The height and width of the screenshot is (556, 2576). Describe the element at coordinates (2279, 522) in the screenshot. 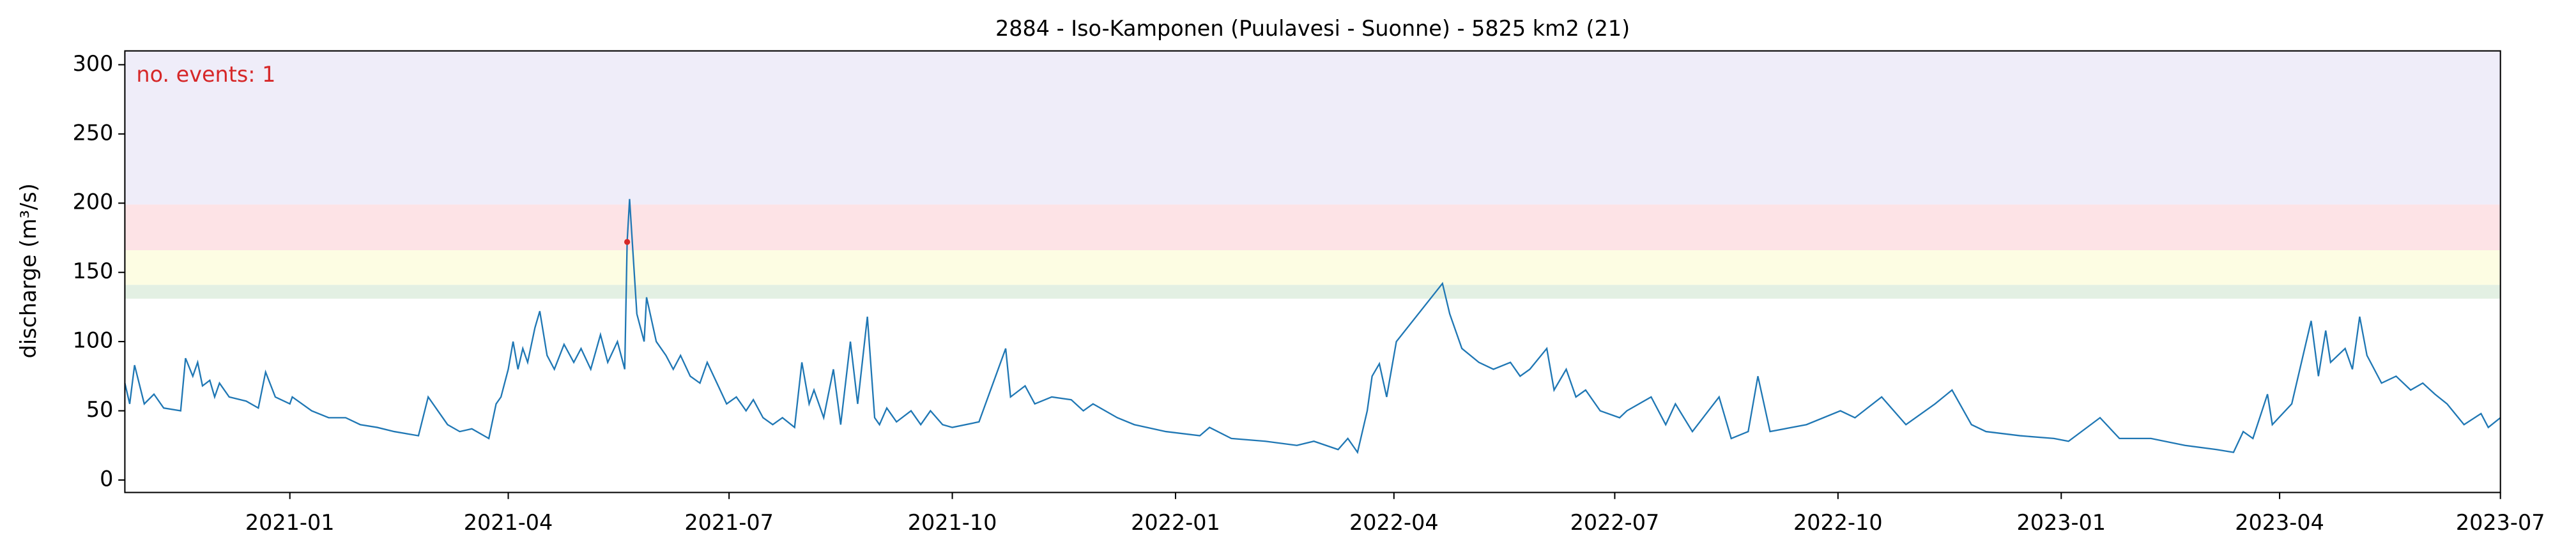

I see `x-tick-label: 2023-04` at that location.